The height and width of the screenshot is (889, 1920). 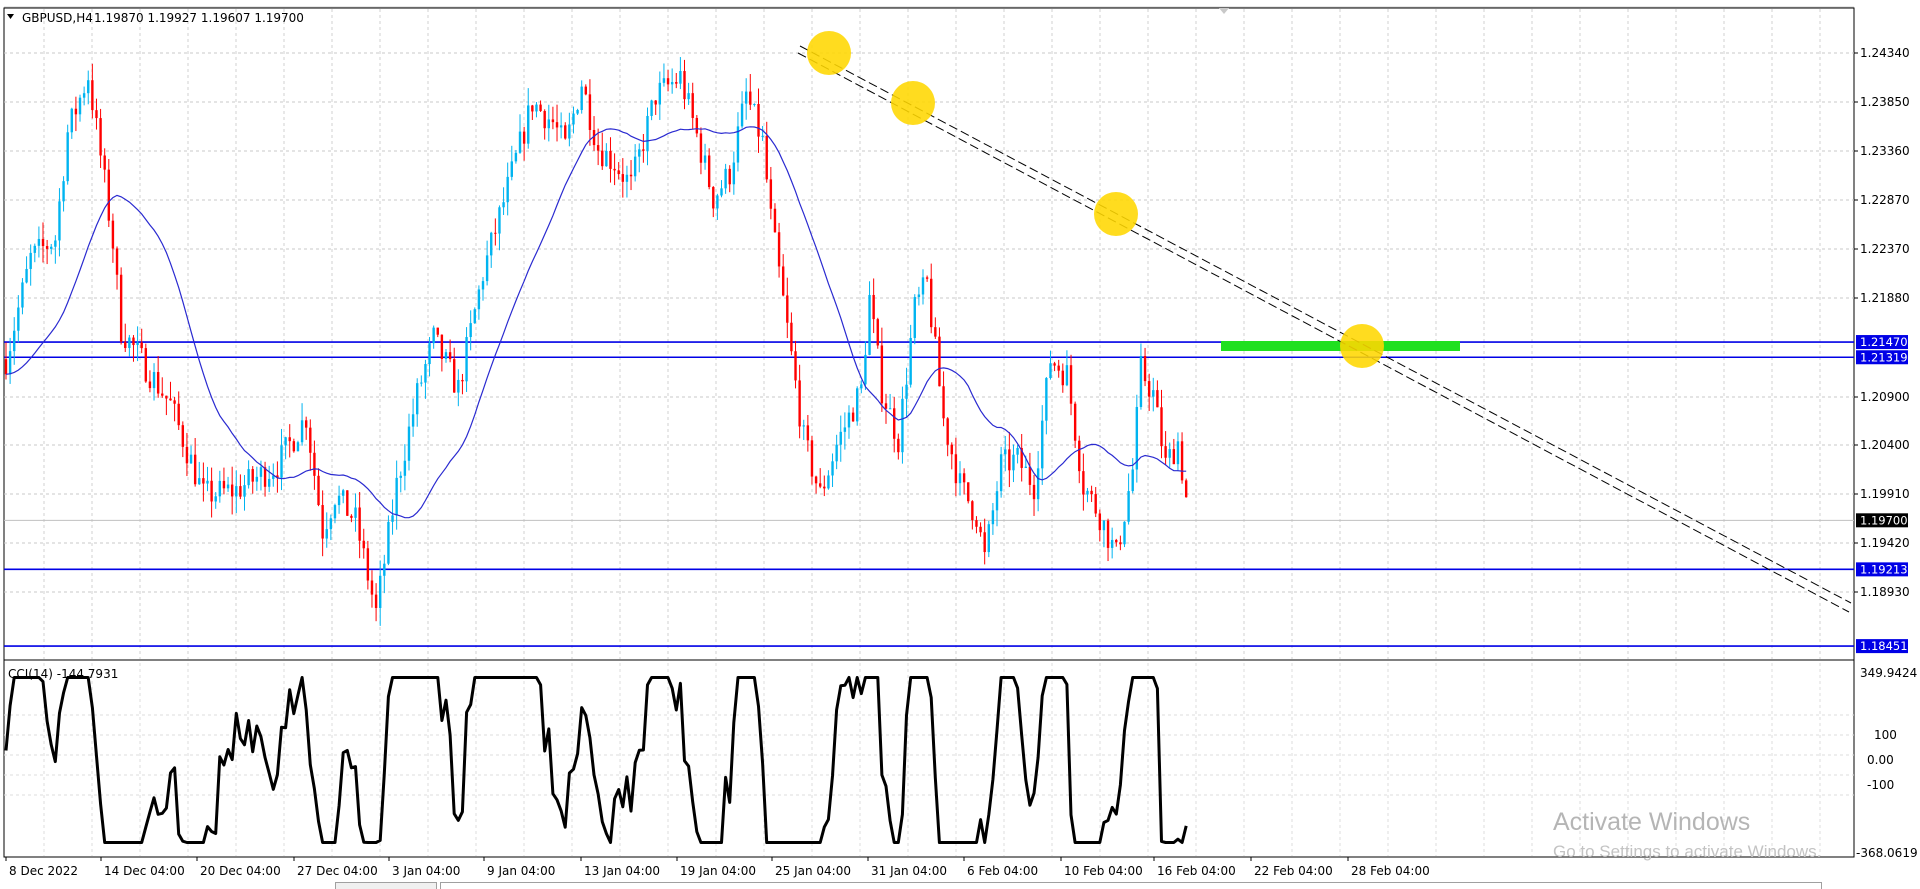 I want to click on time-tick-label: 6 Feb 04:00, so click(x=1002, y=871).